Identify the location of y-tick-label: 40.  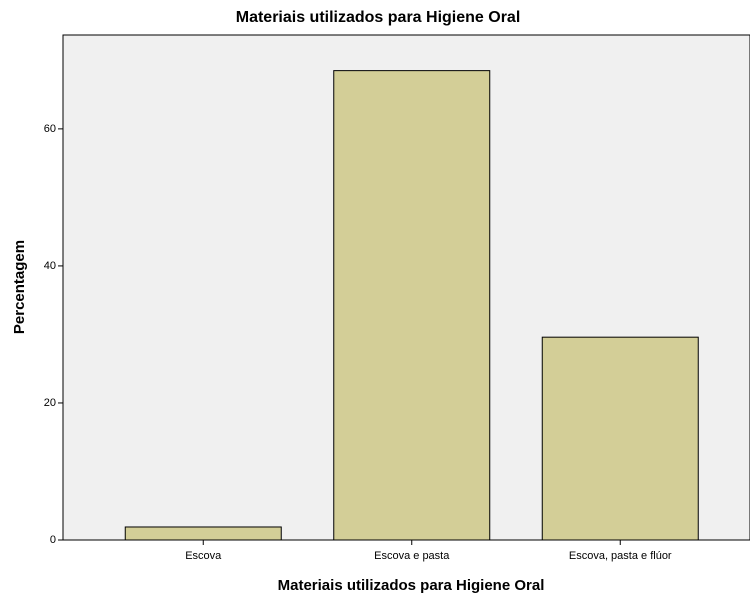
(50, 266).